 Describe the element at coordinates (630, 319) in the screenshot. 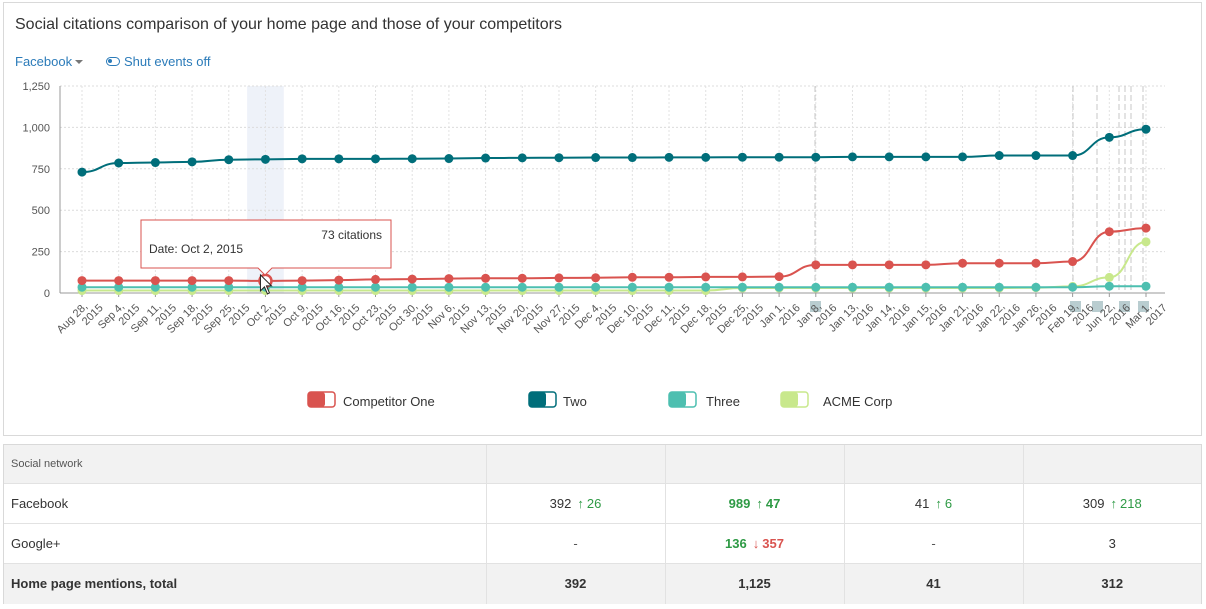

I see `x-tick-label: Dec 10,2015` at that location.